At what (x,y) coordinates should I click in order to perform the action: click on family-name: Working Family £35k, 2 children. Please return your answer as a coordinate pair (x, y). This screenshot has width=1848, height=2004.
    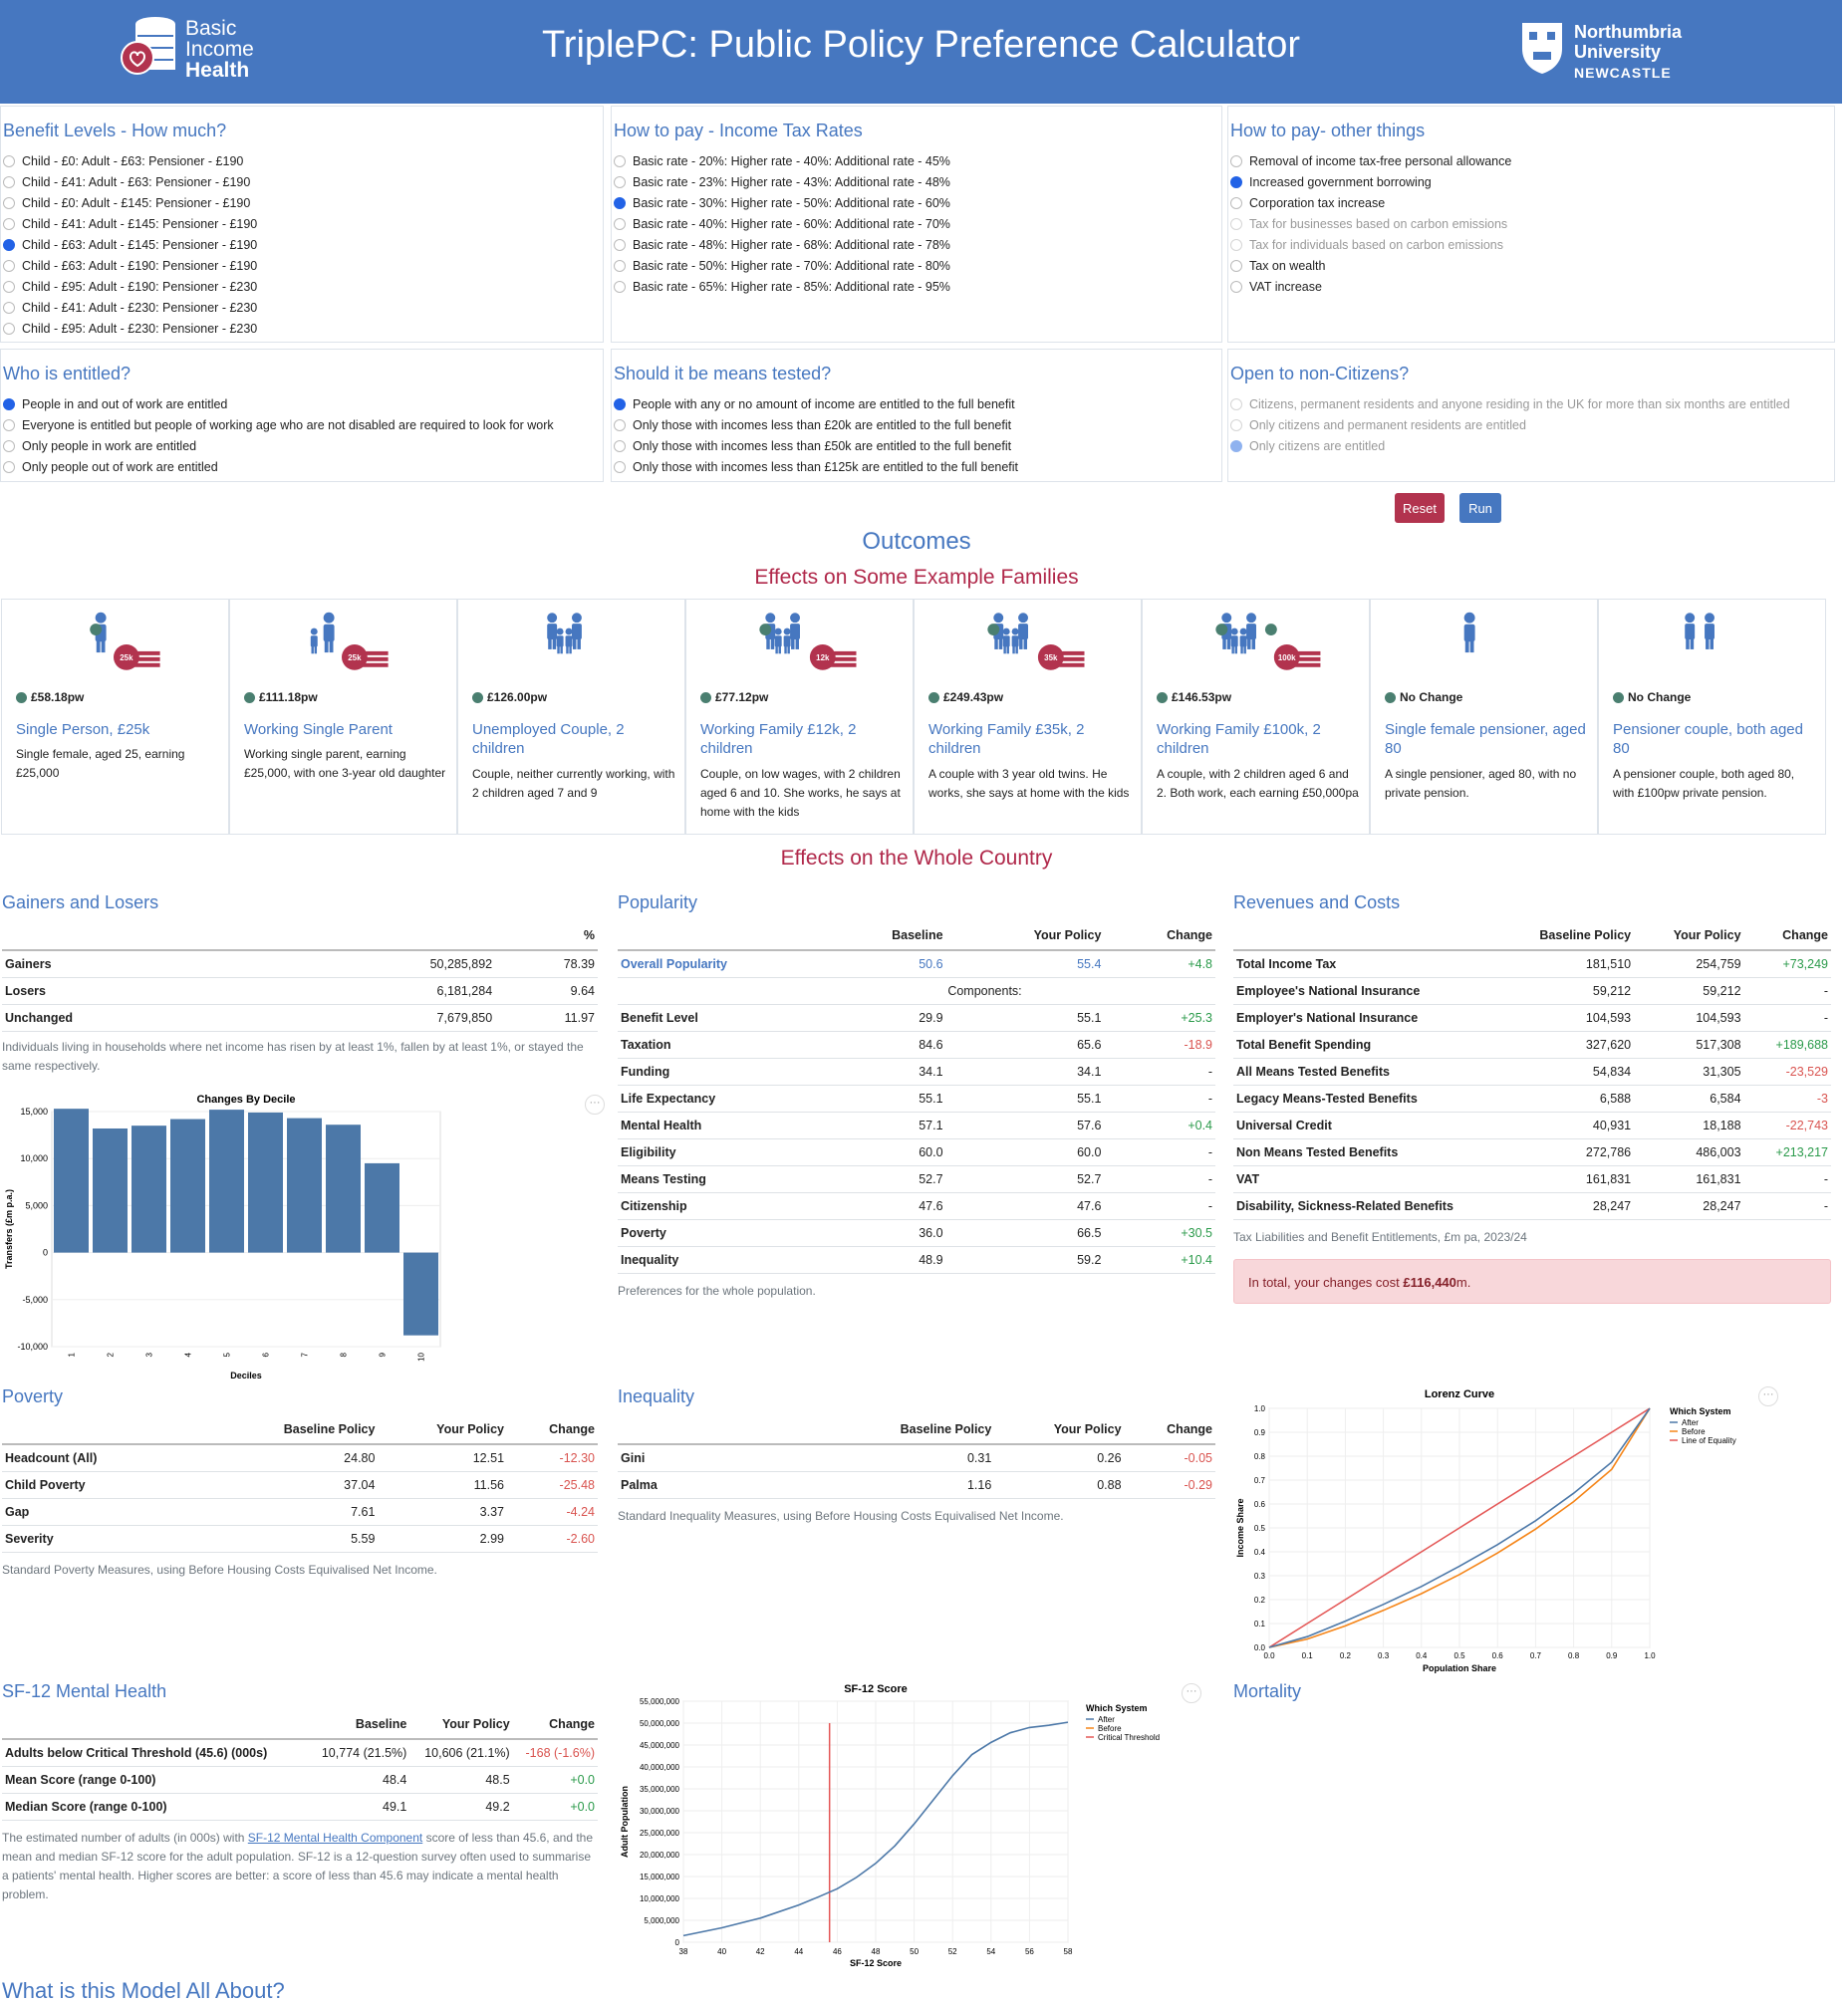
    Looking at the image, I should click on (1007, 739).